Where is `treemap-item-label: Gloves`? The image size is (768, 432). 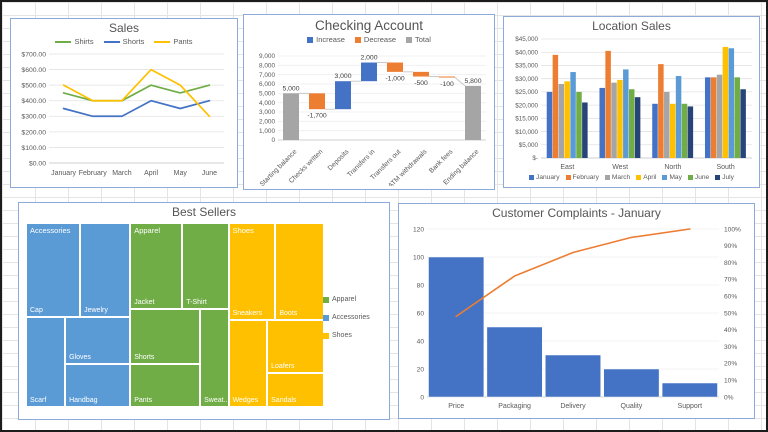 treemap-item-label: Gloves is located at coordinates (80, 358).